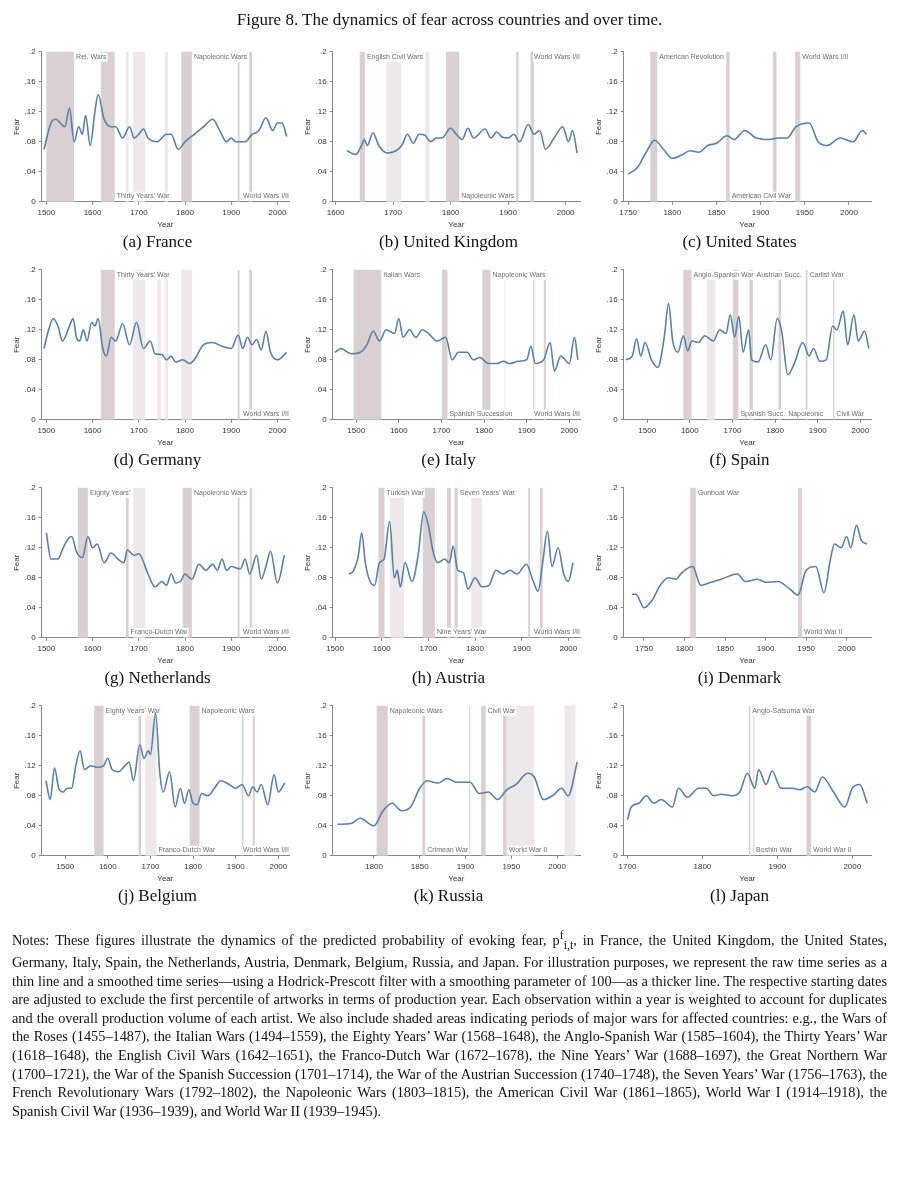 The height and width of the screenshot is (1200, 899). What do you see at coordinates (157, 678) in the screenshot?
I see `text: (g) Netherlands` at bounding box center [157, 678].